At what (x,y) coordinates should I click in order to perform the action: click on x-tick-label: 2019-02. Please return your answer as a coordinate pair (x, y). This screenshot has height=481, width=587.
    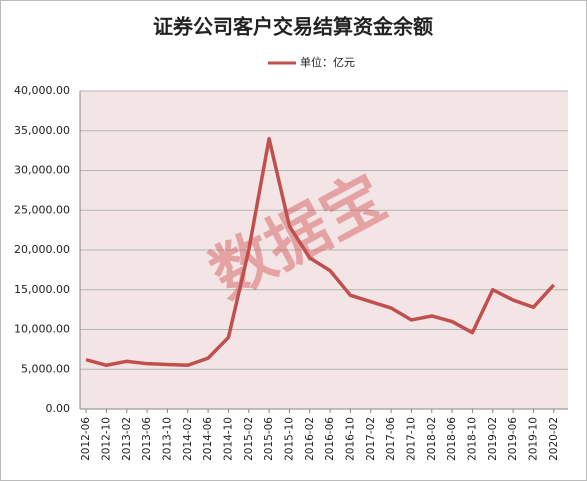
    Looking at the image, I should click on (493, 439).